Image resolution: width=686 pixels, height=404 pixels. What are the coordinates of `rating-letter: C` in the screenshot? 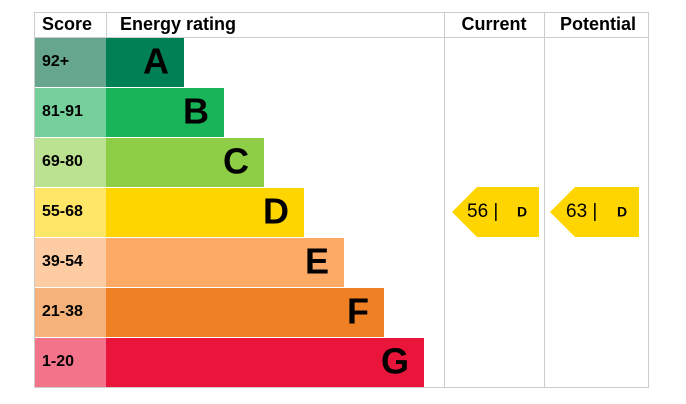 It's located at (236, 161).